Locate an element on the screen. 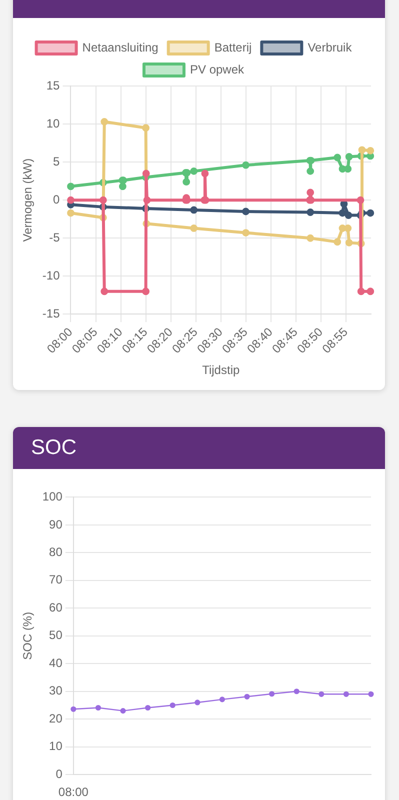 Image resolution: width=399 pixels, height=800 pixels. y-tick-label: 100 is located at coordinates (52, 497).